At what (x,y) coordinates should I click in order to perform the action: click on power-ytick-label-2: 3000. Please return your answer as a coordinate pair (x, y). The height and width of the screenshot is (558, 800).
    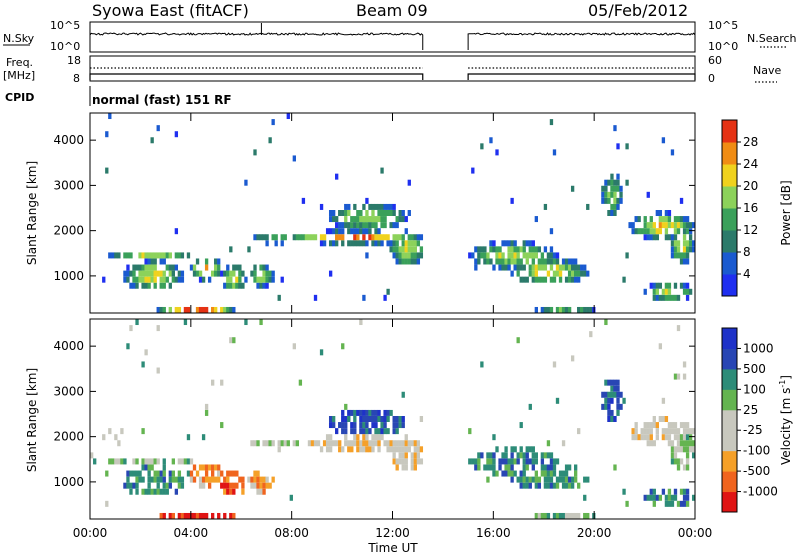
    Looking at the image, I should click on (68, 185).